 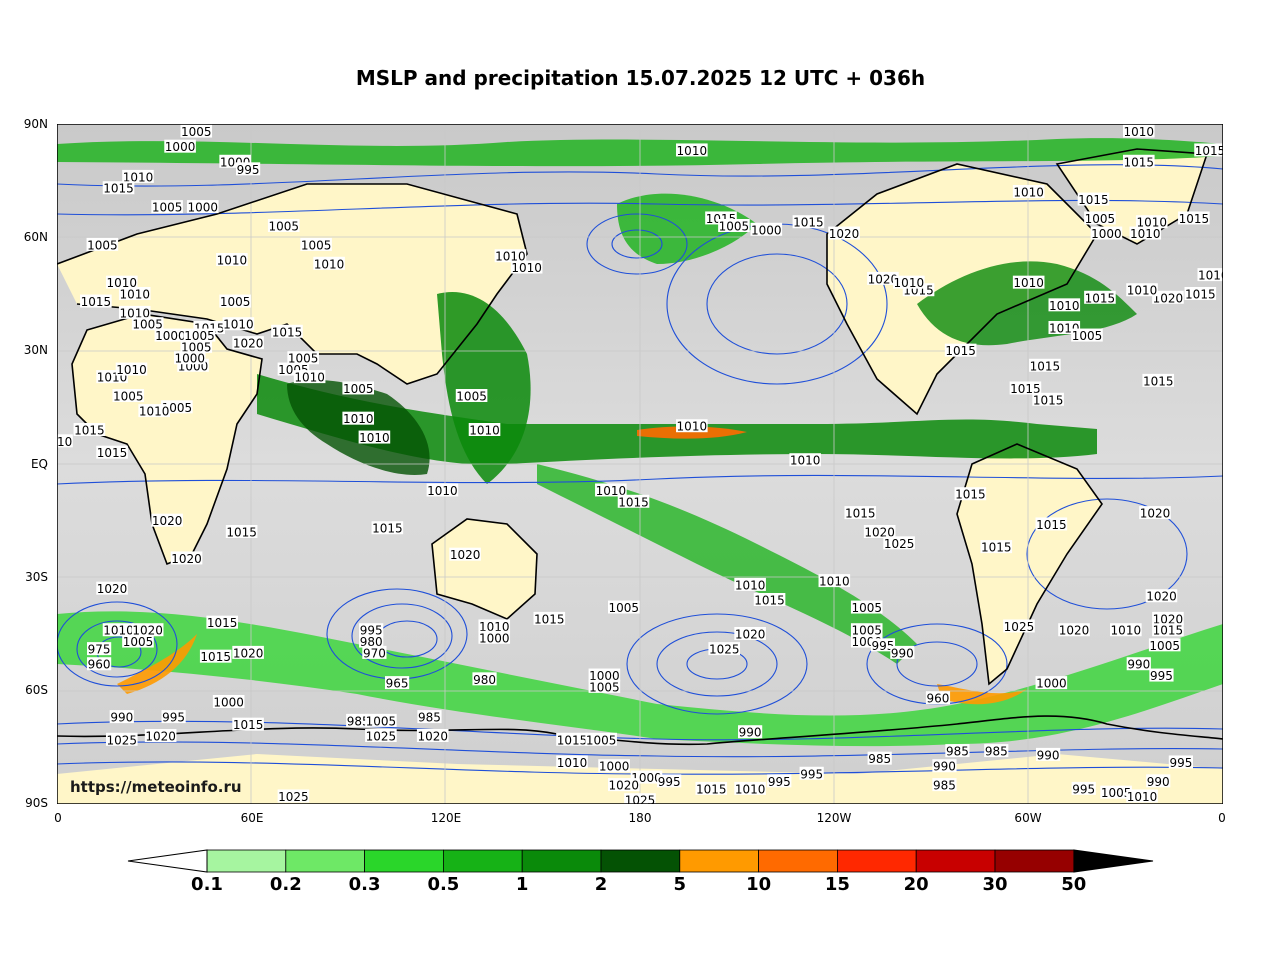 I want to click on antarctica-coast, so click(x=640, y=730).